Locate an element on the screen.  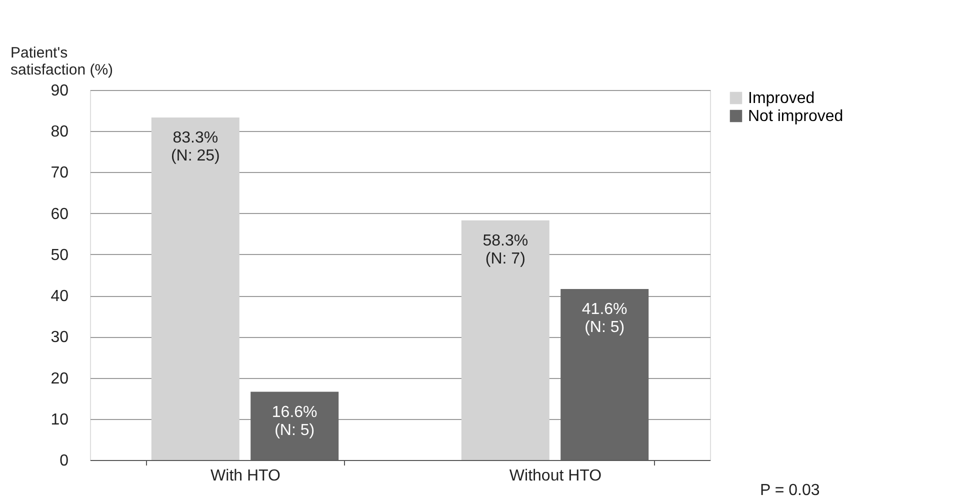
legend-label: Not improved is located at coordinates (796, 116).